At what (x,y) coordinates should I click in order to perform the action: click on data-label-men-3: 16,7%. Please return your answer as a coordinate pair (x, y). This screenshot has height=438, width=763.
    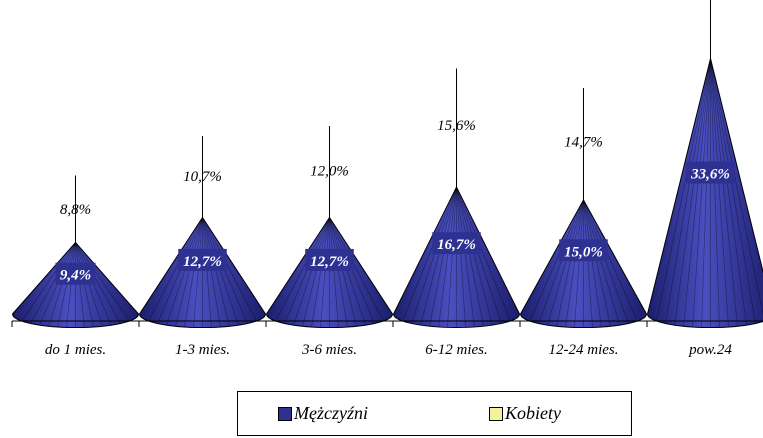
    Looking at the image, I should click on (456, 245).